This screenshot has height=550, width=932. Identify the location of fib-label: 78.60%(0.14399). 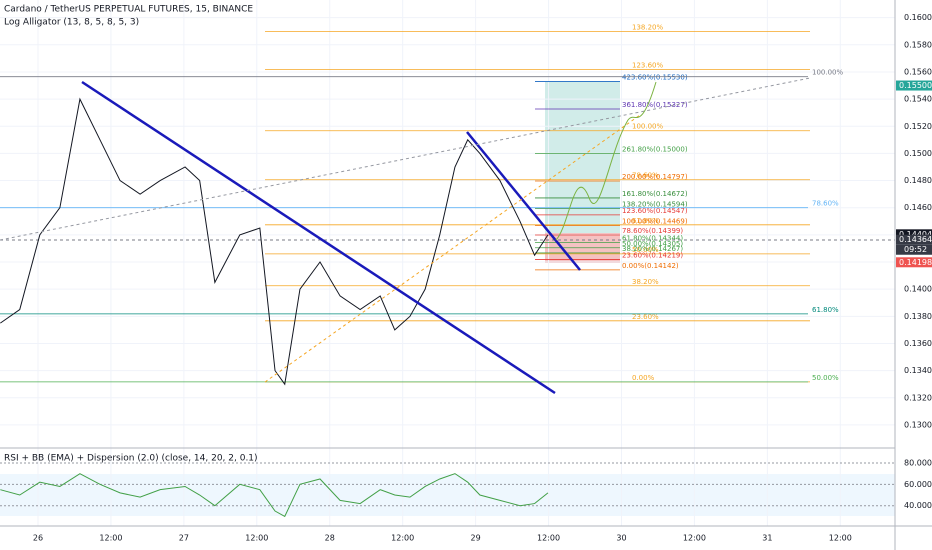
(652, 231).